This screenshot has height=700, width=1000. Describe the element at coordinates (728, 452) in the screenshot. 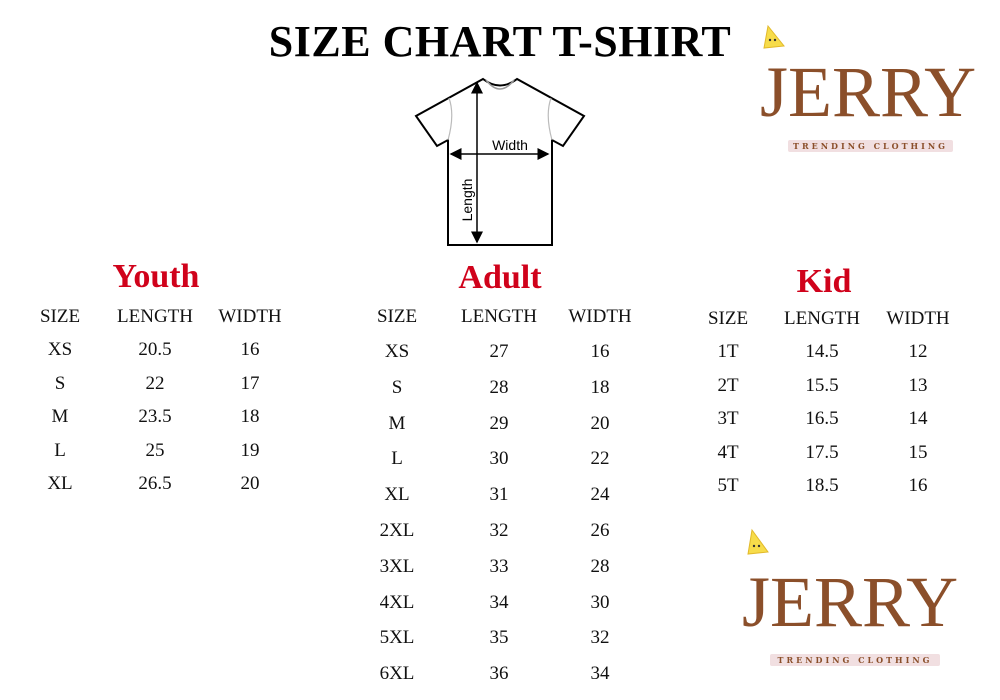

I see `table-cell: 4T` at that location.